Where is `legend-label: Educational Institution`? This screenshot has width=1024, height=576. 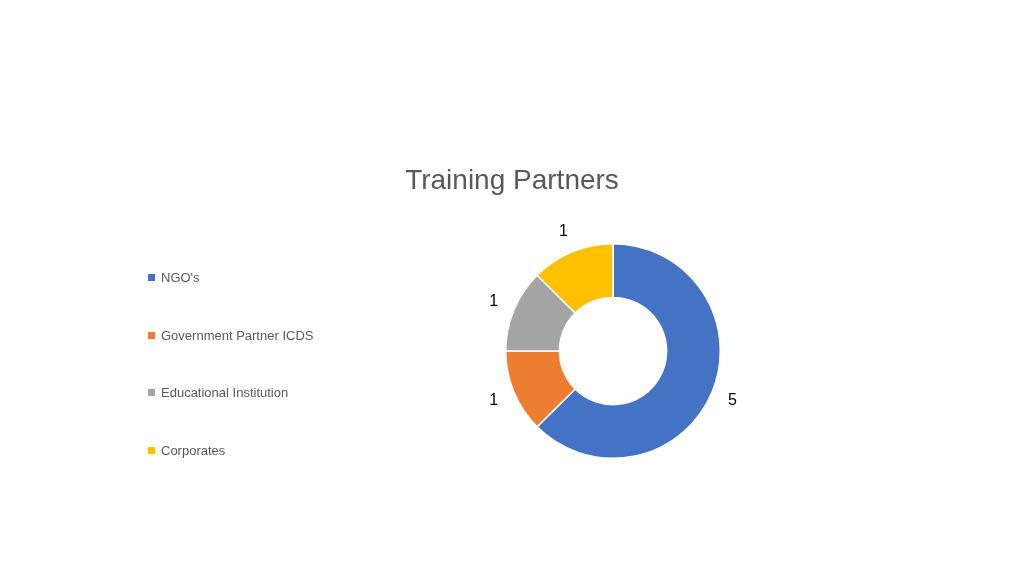
legend-label: Educational Institution is located at coordinates (225, 393).